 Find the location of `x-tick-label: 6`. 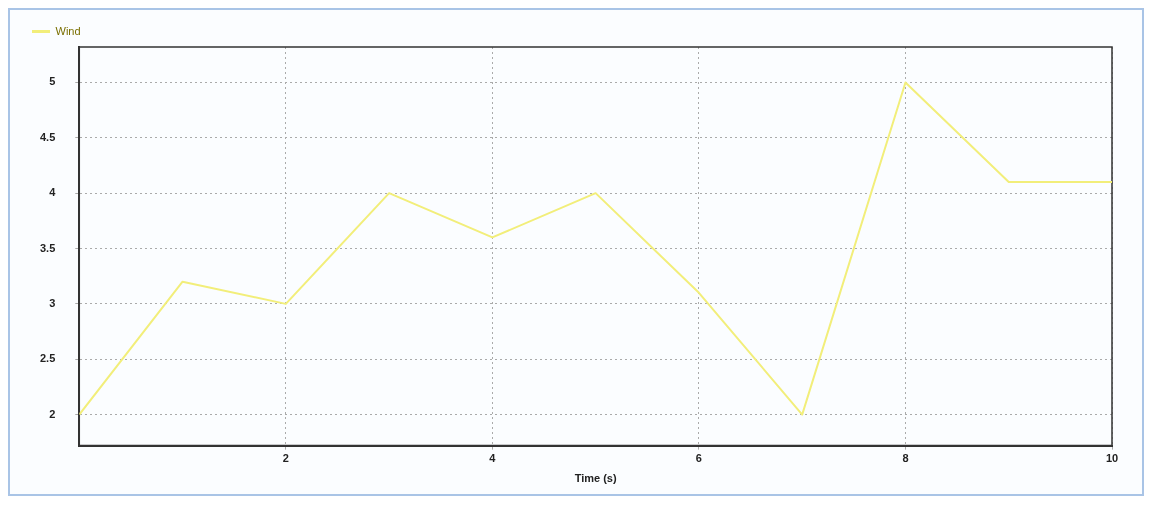

x-tick-label: 6 is located at coordinates (698, 458).